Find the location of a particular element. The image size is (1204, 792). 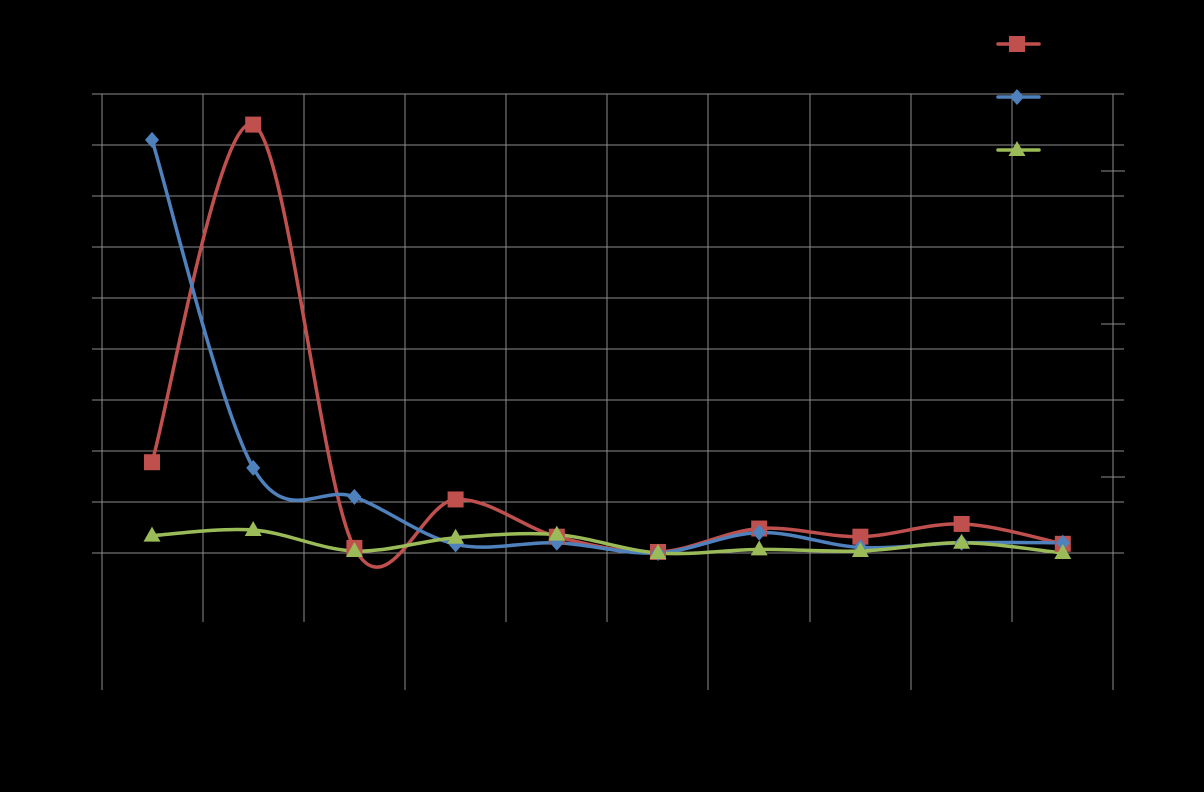

legend-marker-diamond is located at coordinates (1017, 97).